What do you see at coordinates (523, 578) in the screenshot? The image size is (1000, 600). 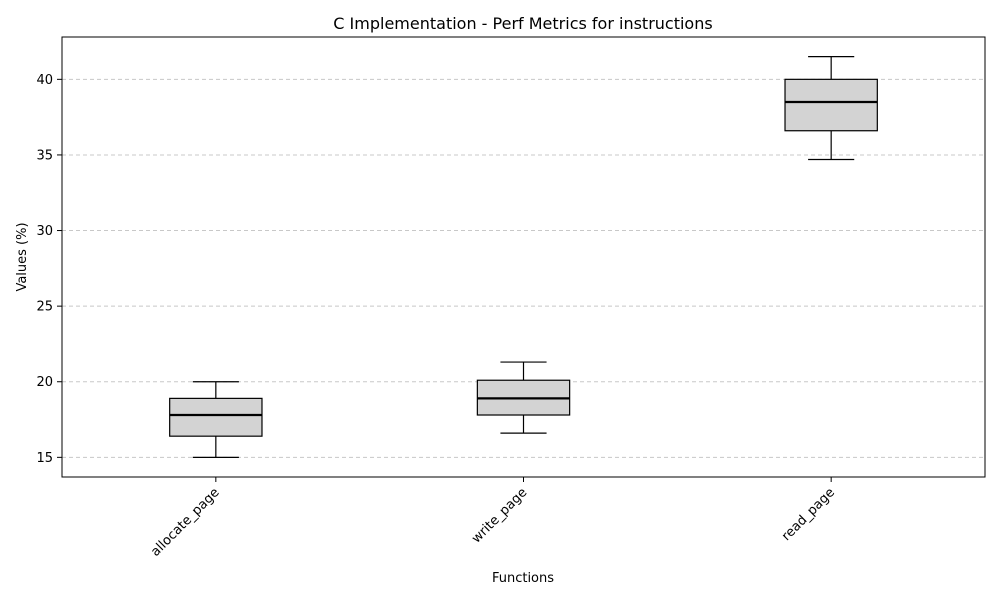 I see `x-axis-label: Functions` at bounding box center [523, 578].